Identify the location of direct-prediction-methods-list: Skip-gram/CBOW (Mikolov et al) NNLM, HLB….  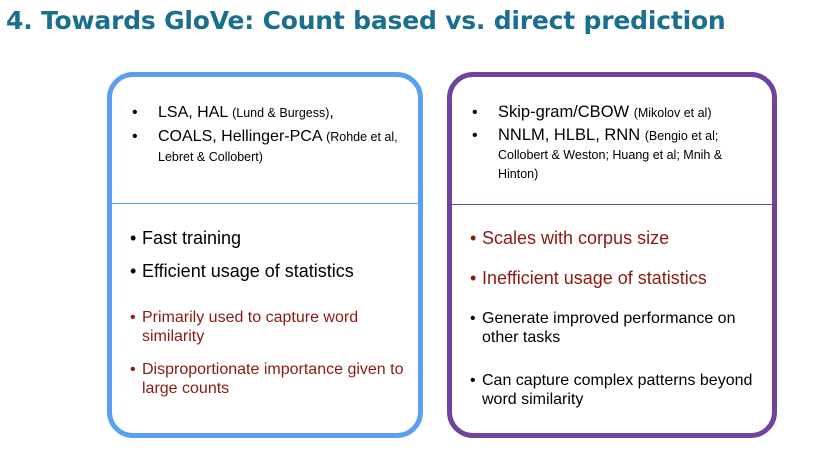
(613, 145).